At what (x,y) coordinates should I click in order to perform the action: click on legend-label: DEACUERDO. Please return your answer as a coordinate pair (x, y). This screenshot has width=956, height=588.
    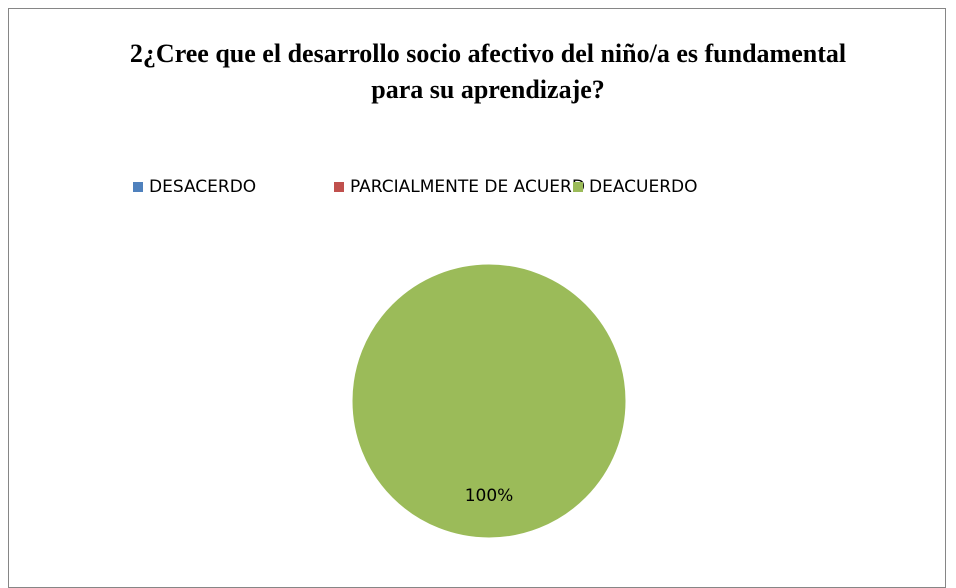
    Looking at the image, I should click on (643, 187).